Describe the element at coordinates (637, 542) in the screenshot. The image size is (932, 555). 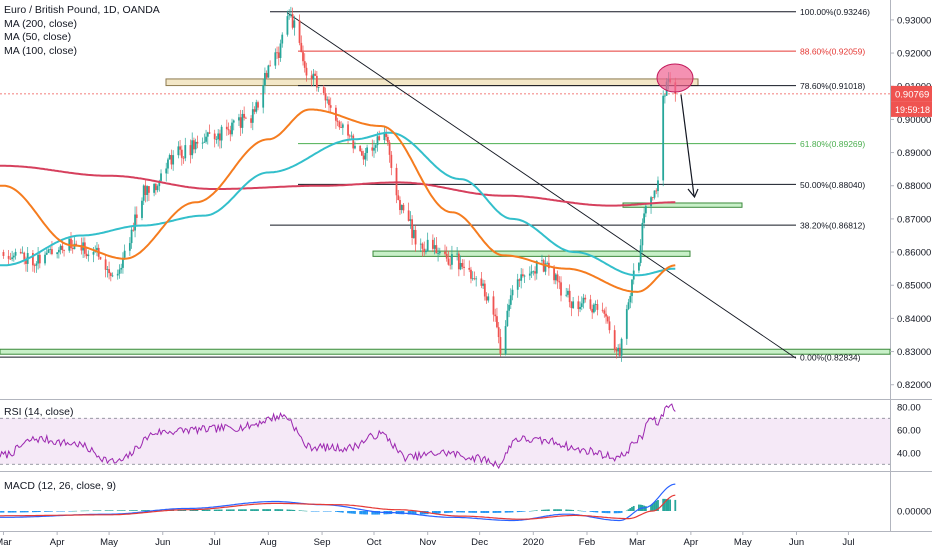
I see `time-tick-label: Mar` at that location.